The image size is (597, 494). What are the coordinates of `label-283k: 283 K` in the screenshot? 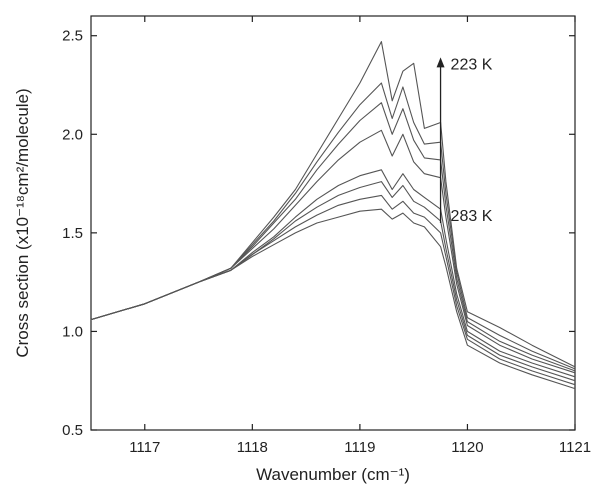 It's located at (472, 216).